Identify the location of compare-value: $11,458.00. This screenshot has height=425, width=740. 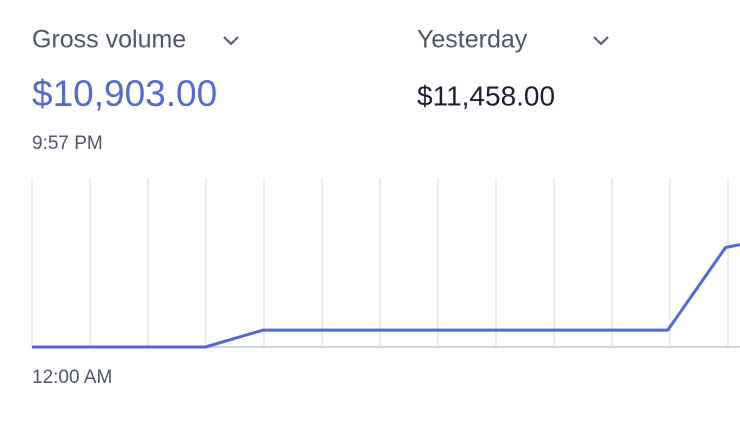
(486, 95).